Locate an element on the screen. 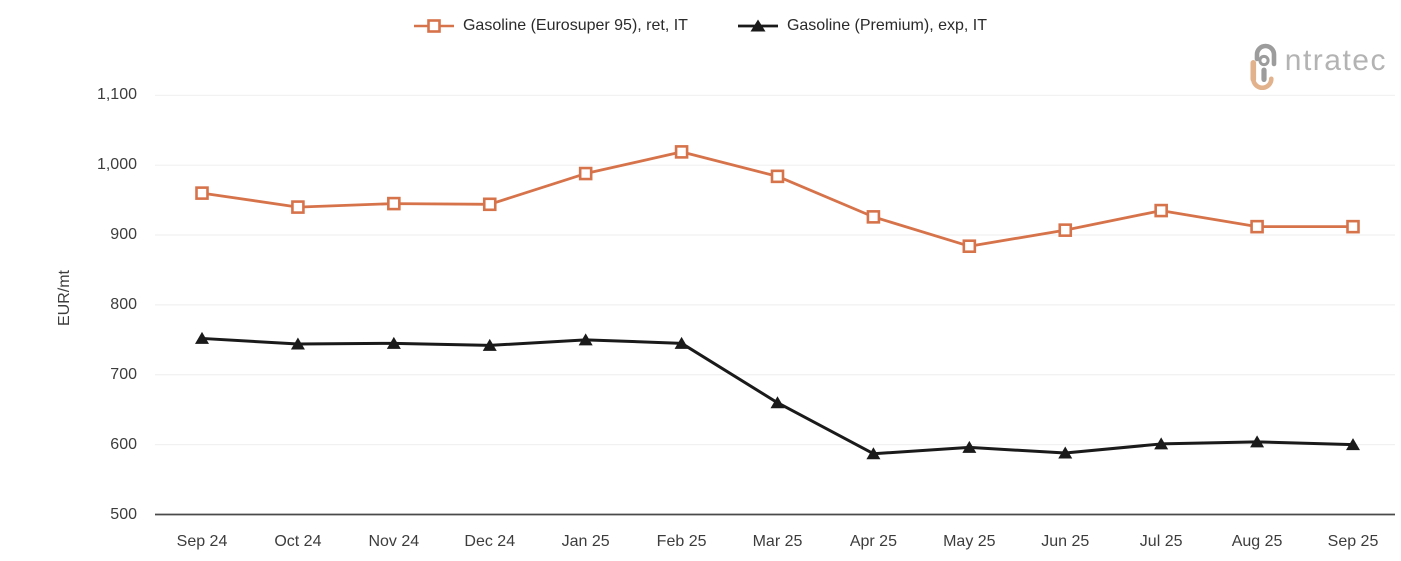 The width and height of the screenshot is (1401, 561). x-tick-label: Oct 24 is located at coordinates (298, 541).